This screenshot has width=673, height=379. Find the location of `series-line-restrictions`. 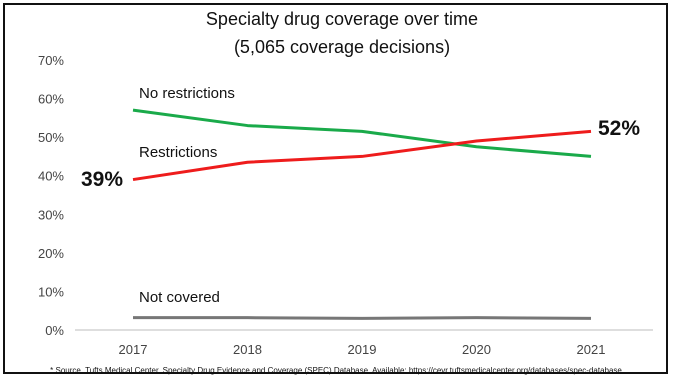

series-line-restrictions is located at coordinates (362, 155).